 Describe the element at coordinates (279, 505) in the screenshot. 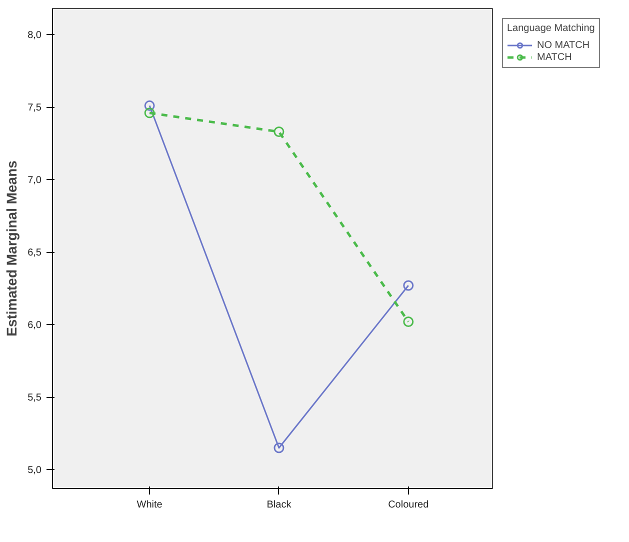

I see `x-tick-label: Black` at that location.